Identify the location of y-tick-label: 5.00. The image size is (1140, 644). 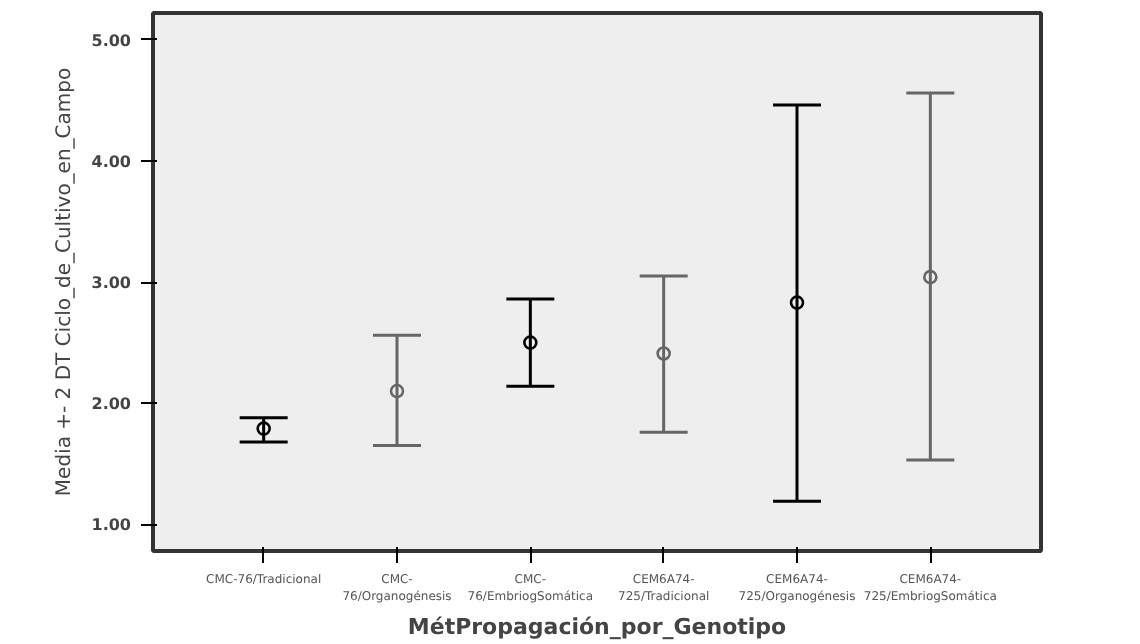
(111, 40).